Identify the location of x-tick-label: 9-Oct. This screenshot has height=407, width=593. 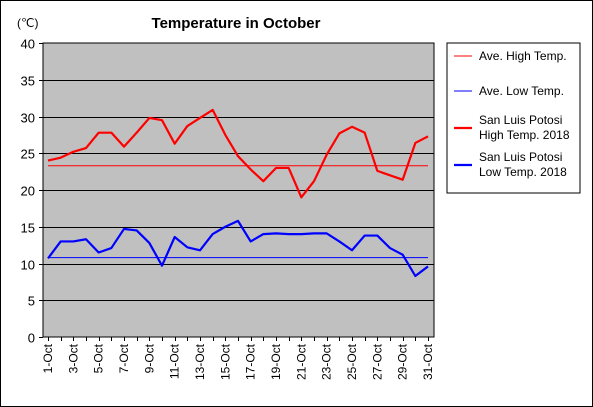
(149, 358).